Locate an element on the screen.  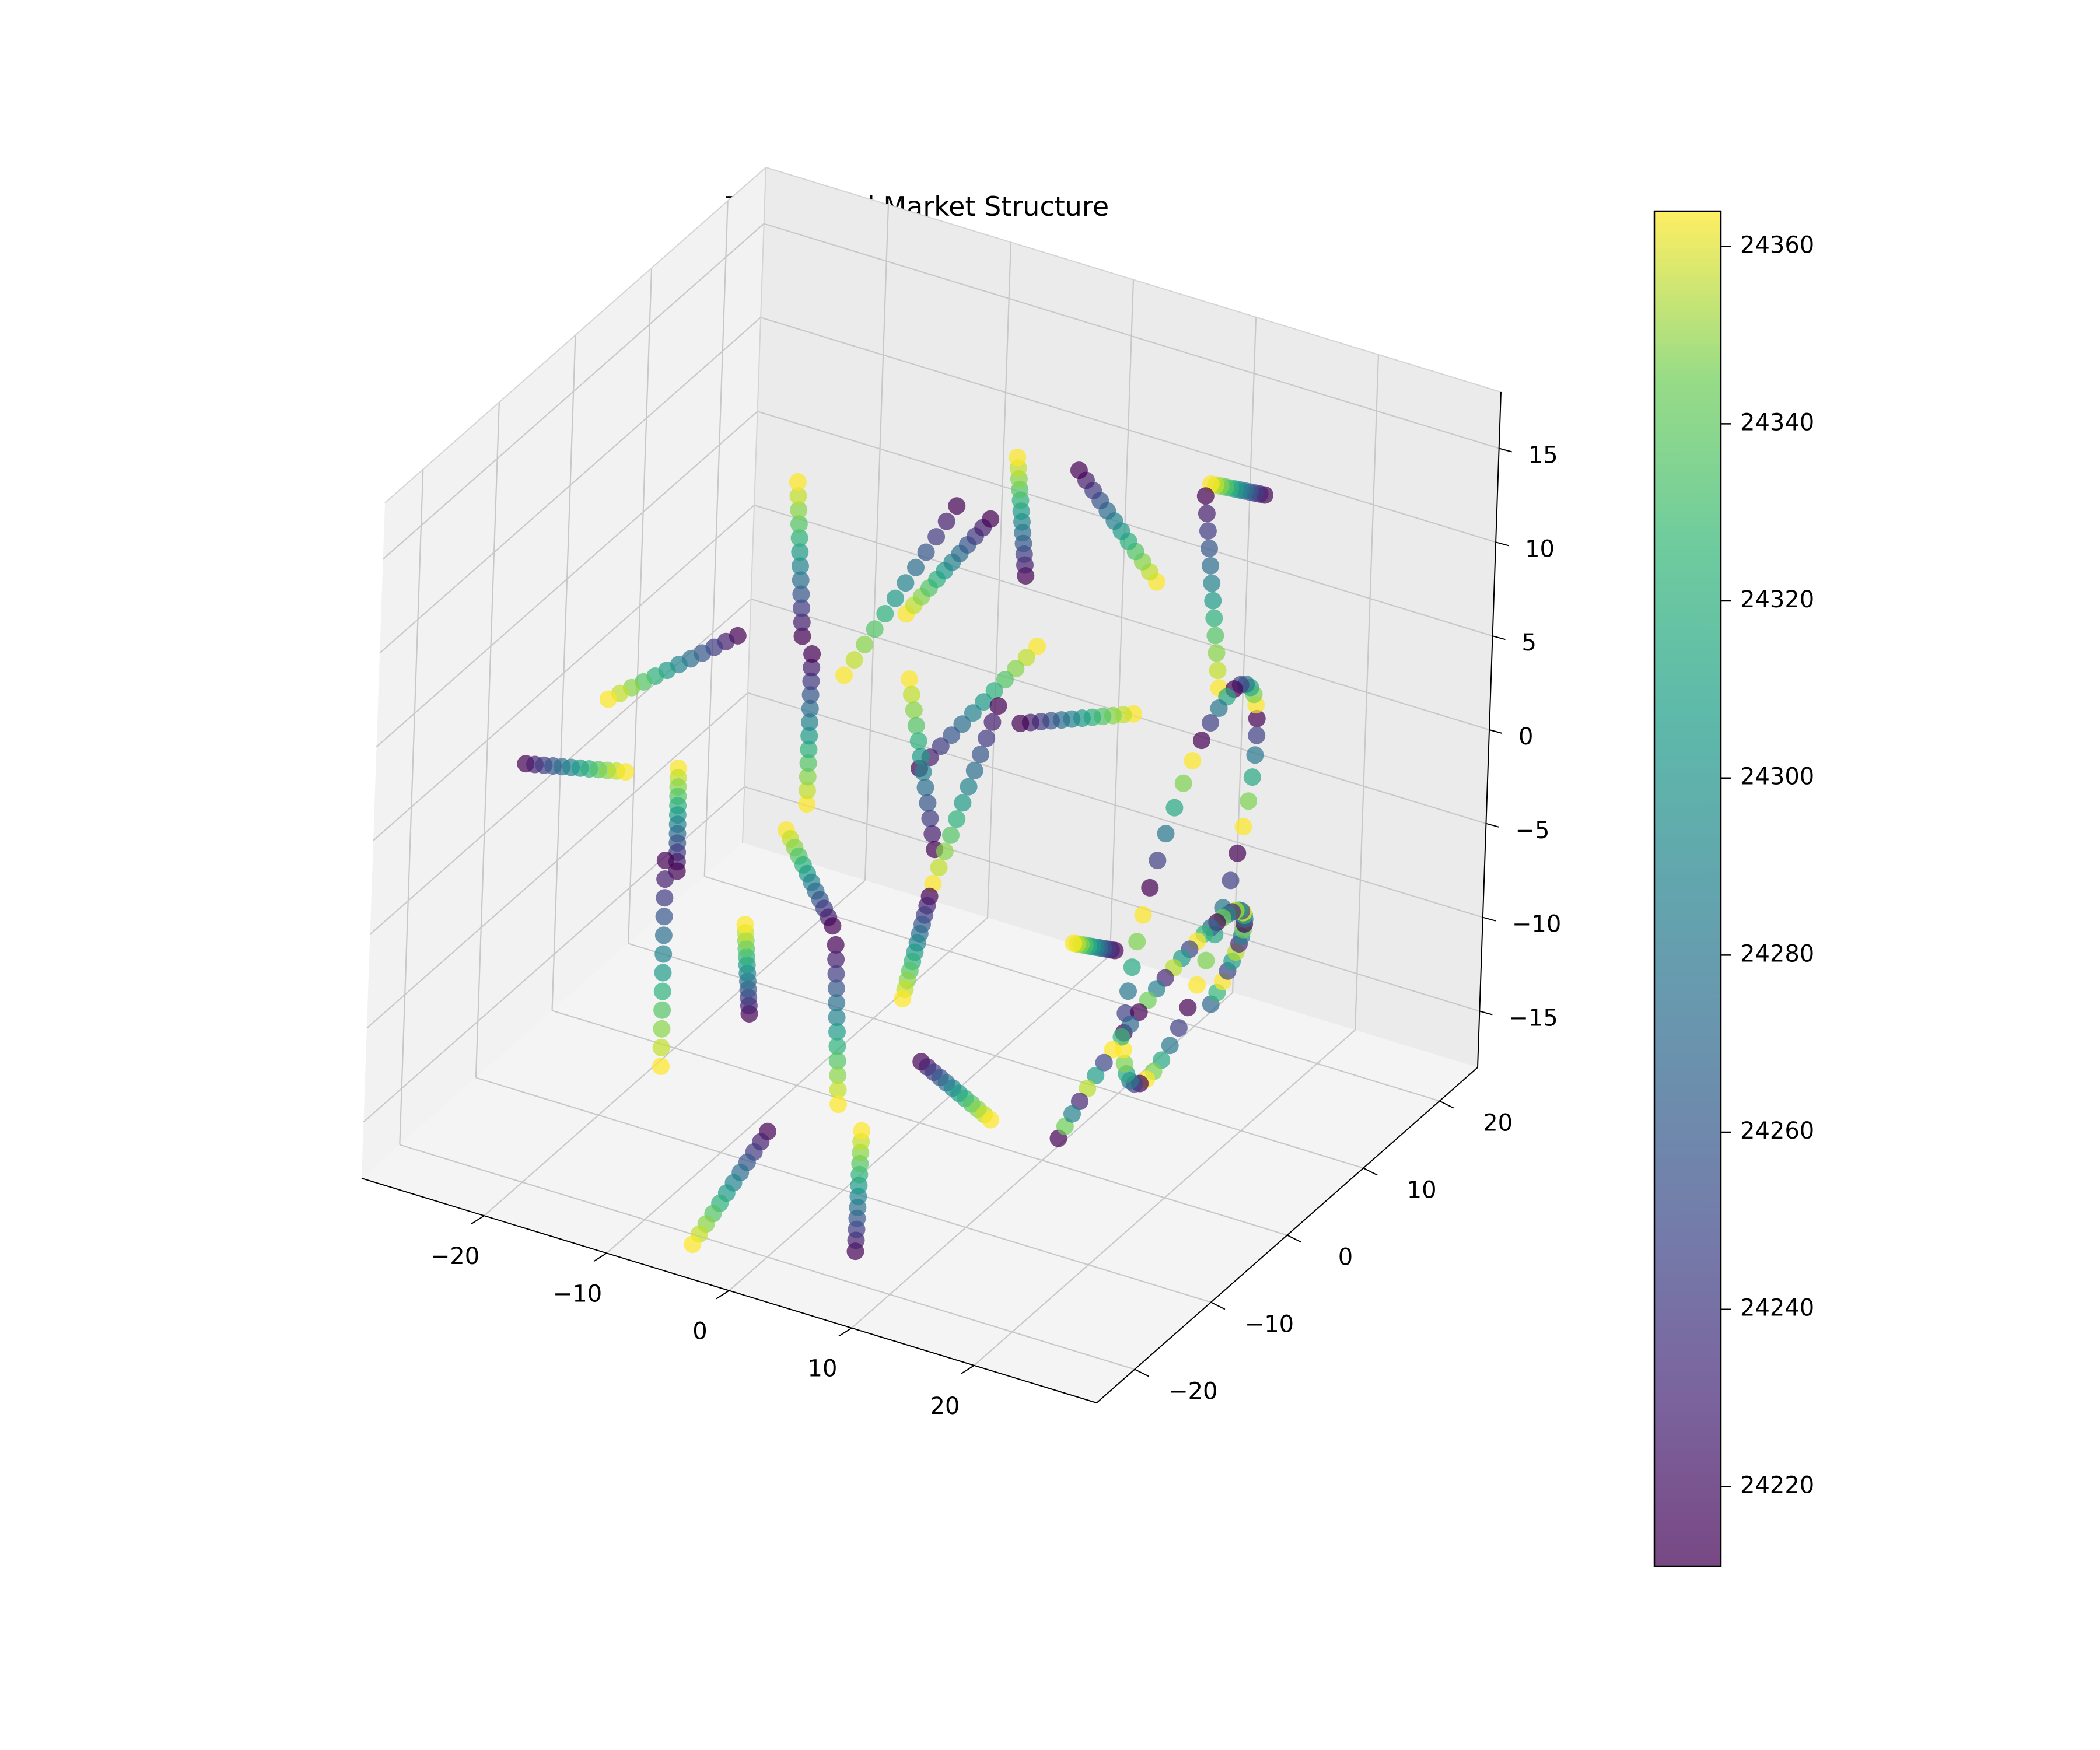
colorbar-tick-label: 24220 is located at coordinates (1777, 1485).